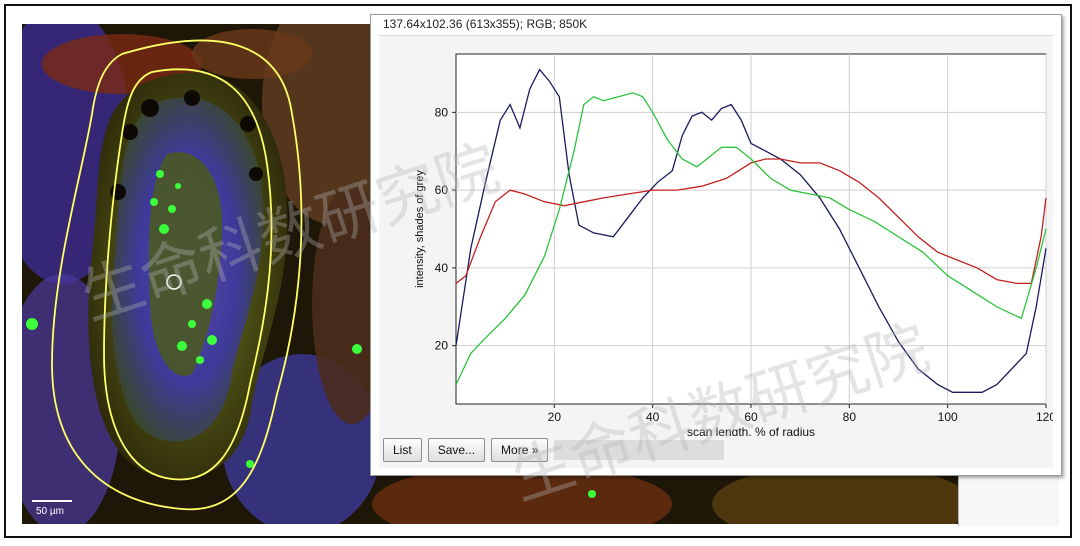 The image size is (1080, 546). Describe the element at coordinates (653, 417) in the screenshot. I see `x-tick-label: 40` at that location.